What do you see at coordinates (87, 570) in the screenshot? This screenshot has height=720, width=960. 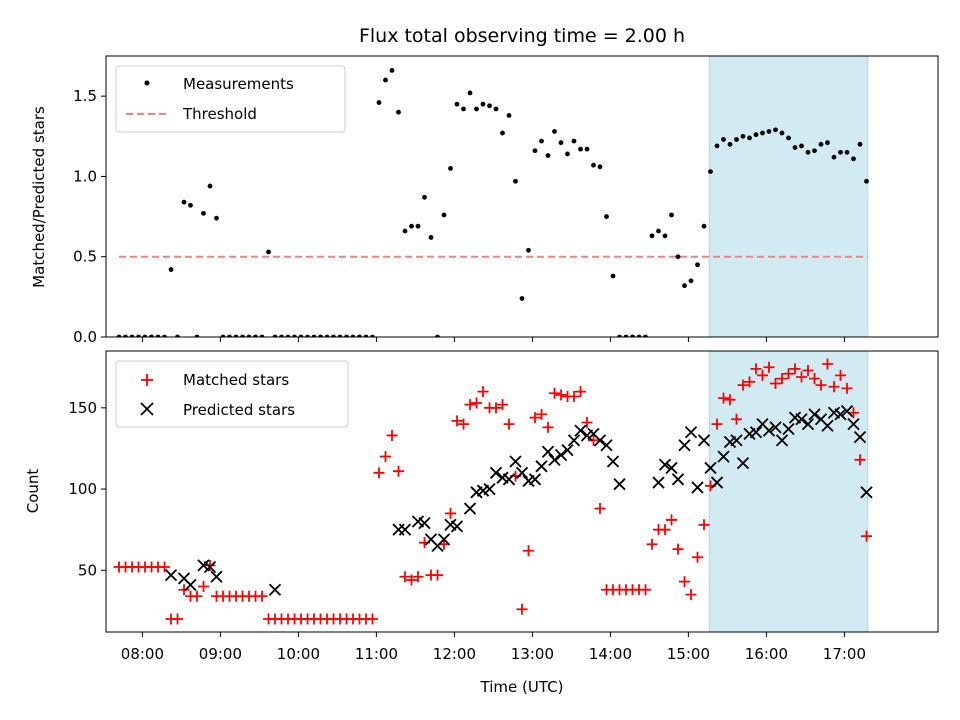 I see `y-tick-label: 50` at bounding box center [87, 570].